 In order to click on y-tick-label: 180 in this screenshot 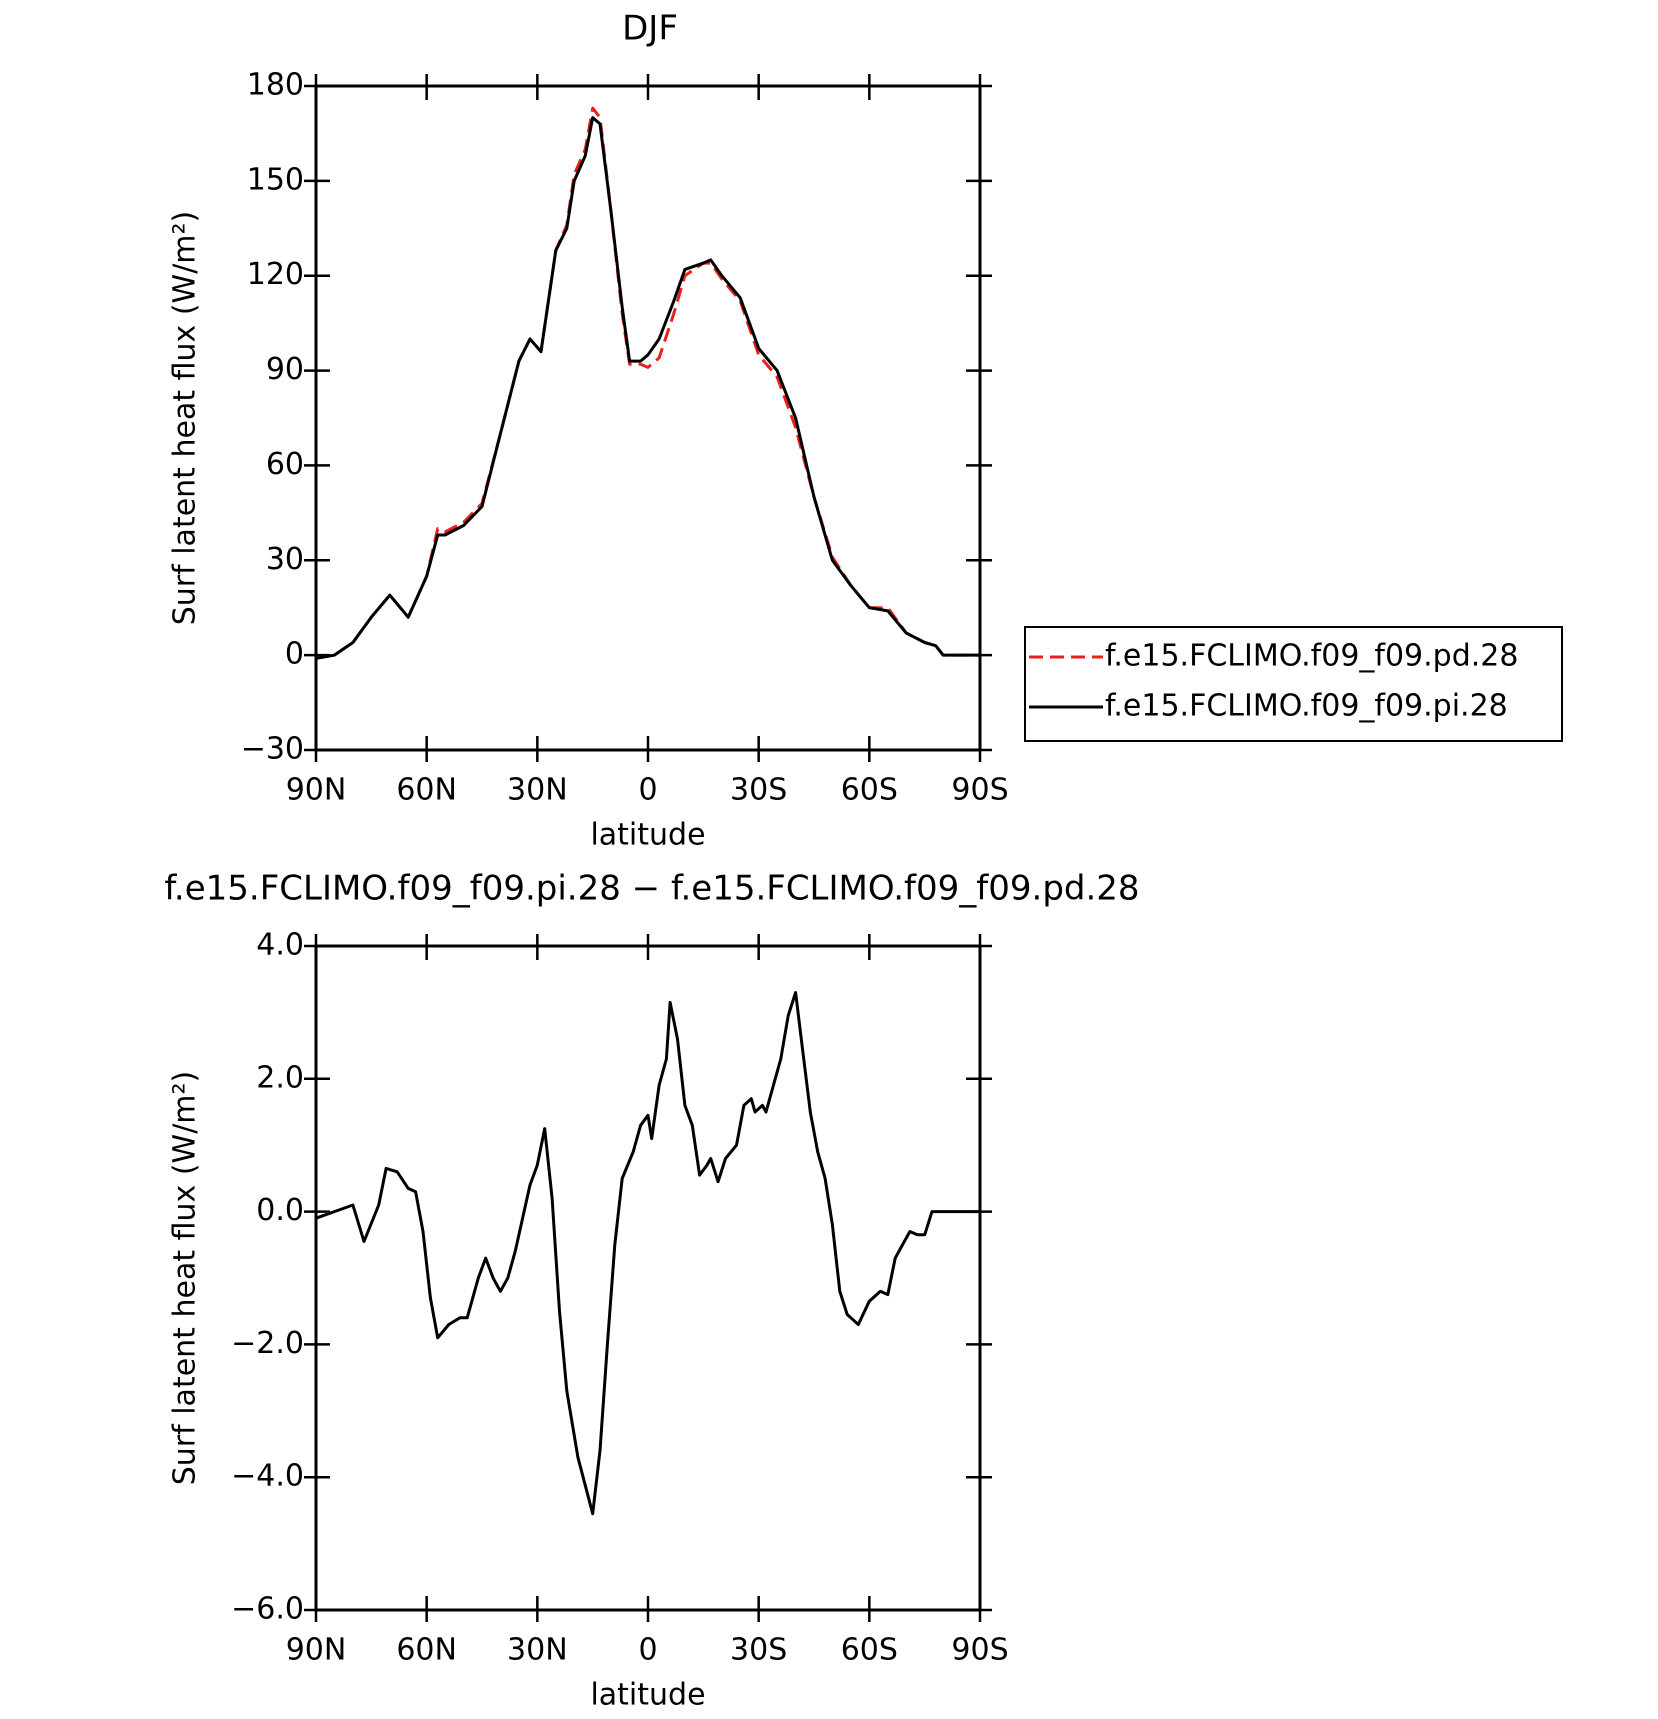, I will do `click(275, 85)`.